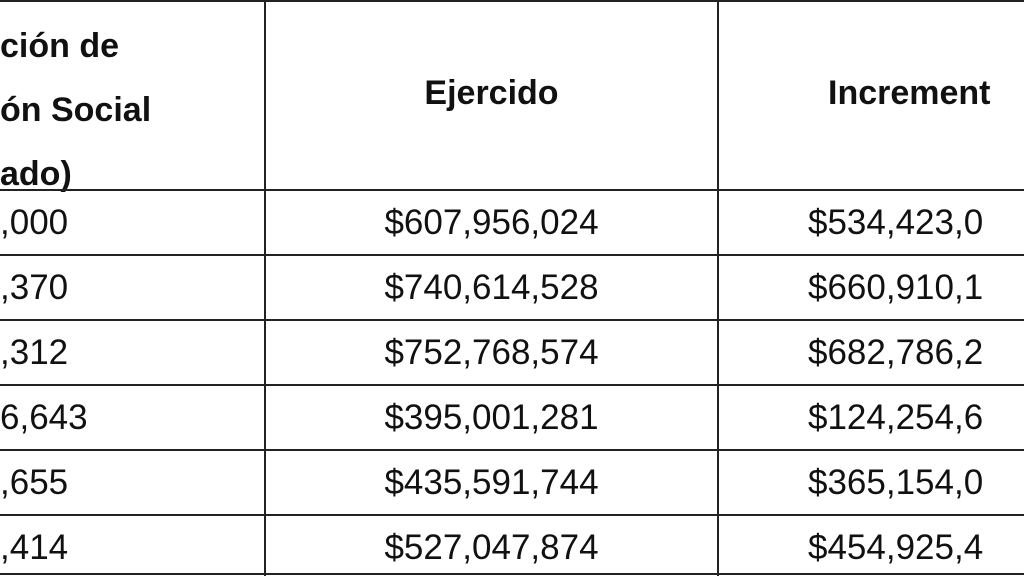  What do you see at coordinates (896, 547) in the screenshot?
I see `table-cell: $454,925,4` at bounding box center [896, 547].